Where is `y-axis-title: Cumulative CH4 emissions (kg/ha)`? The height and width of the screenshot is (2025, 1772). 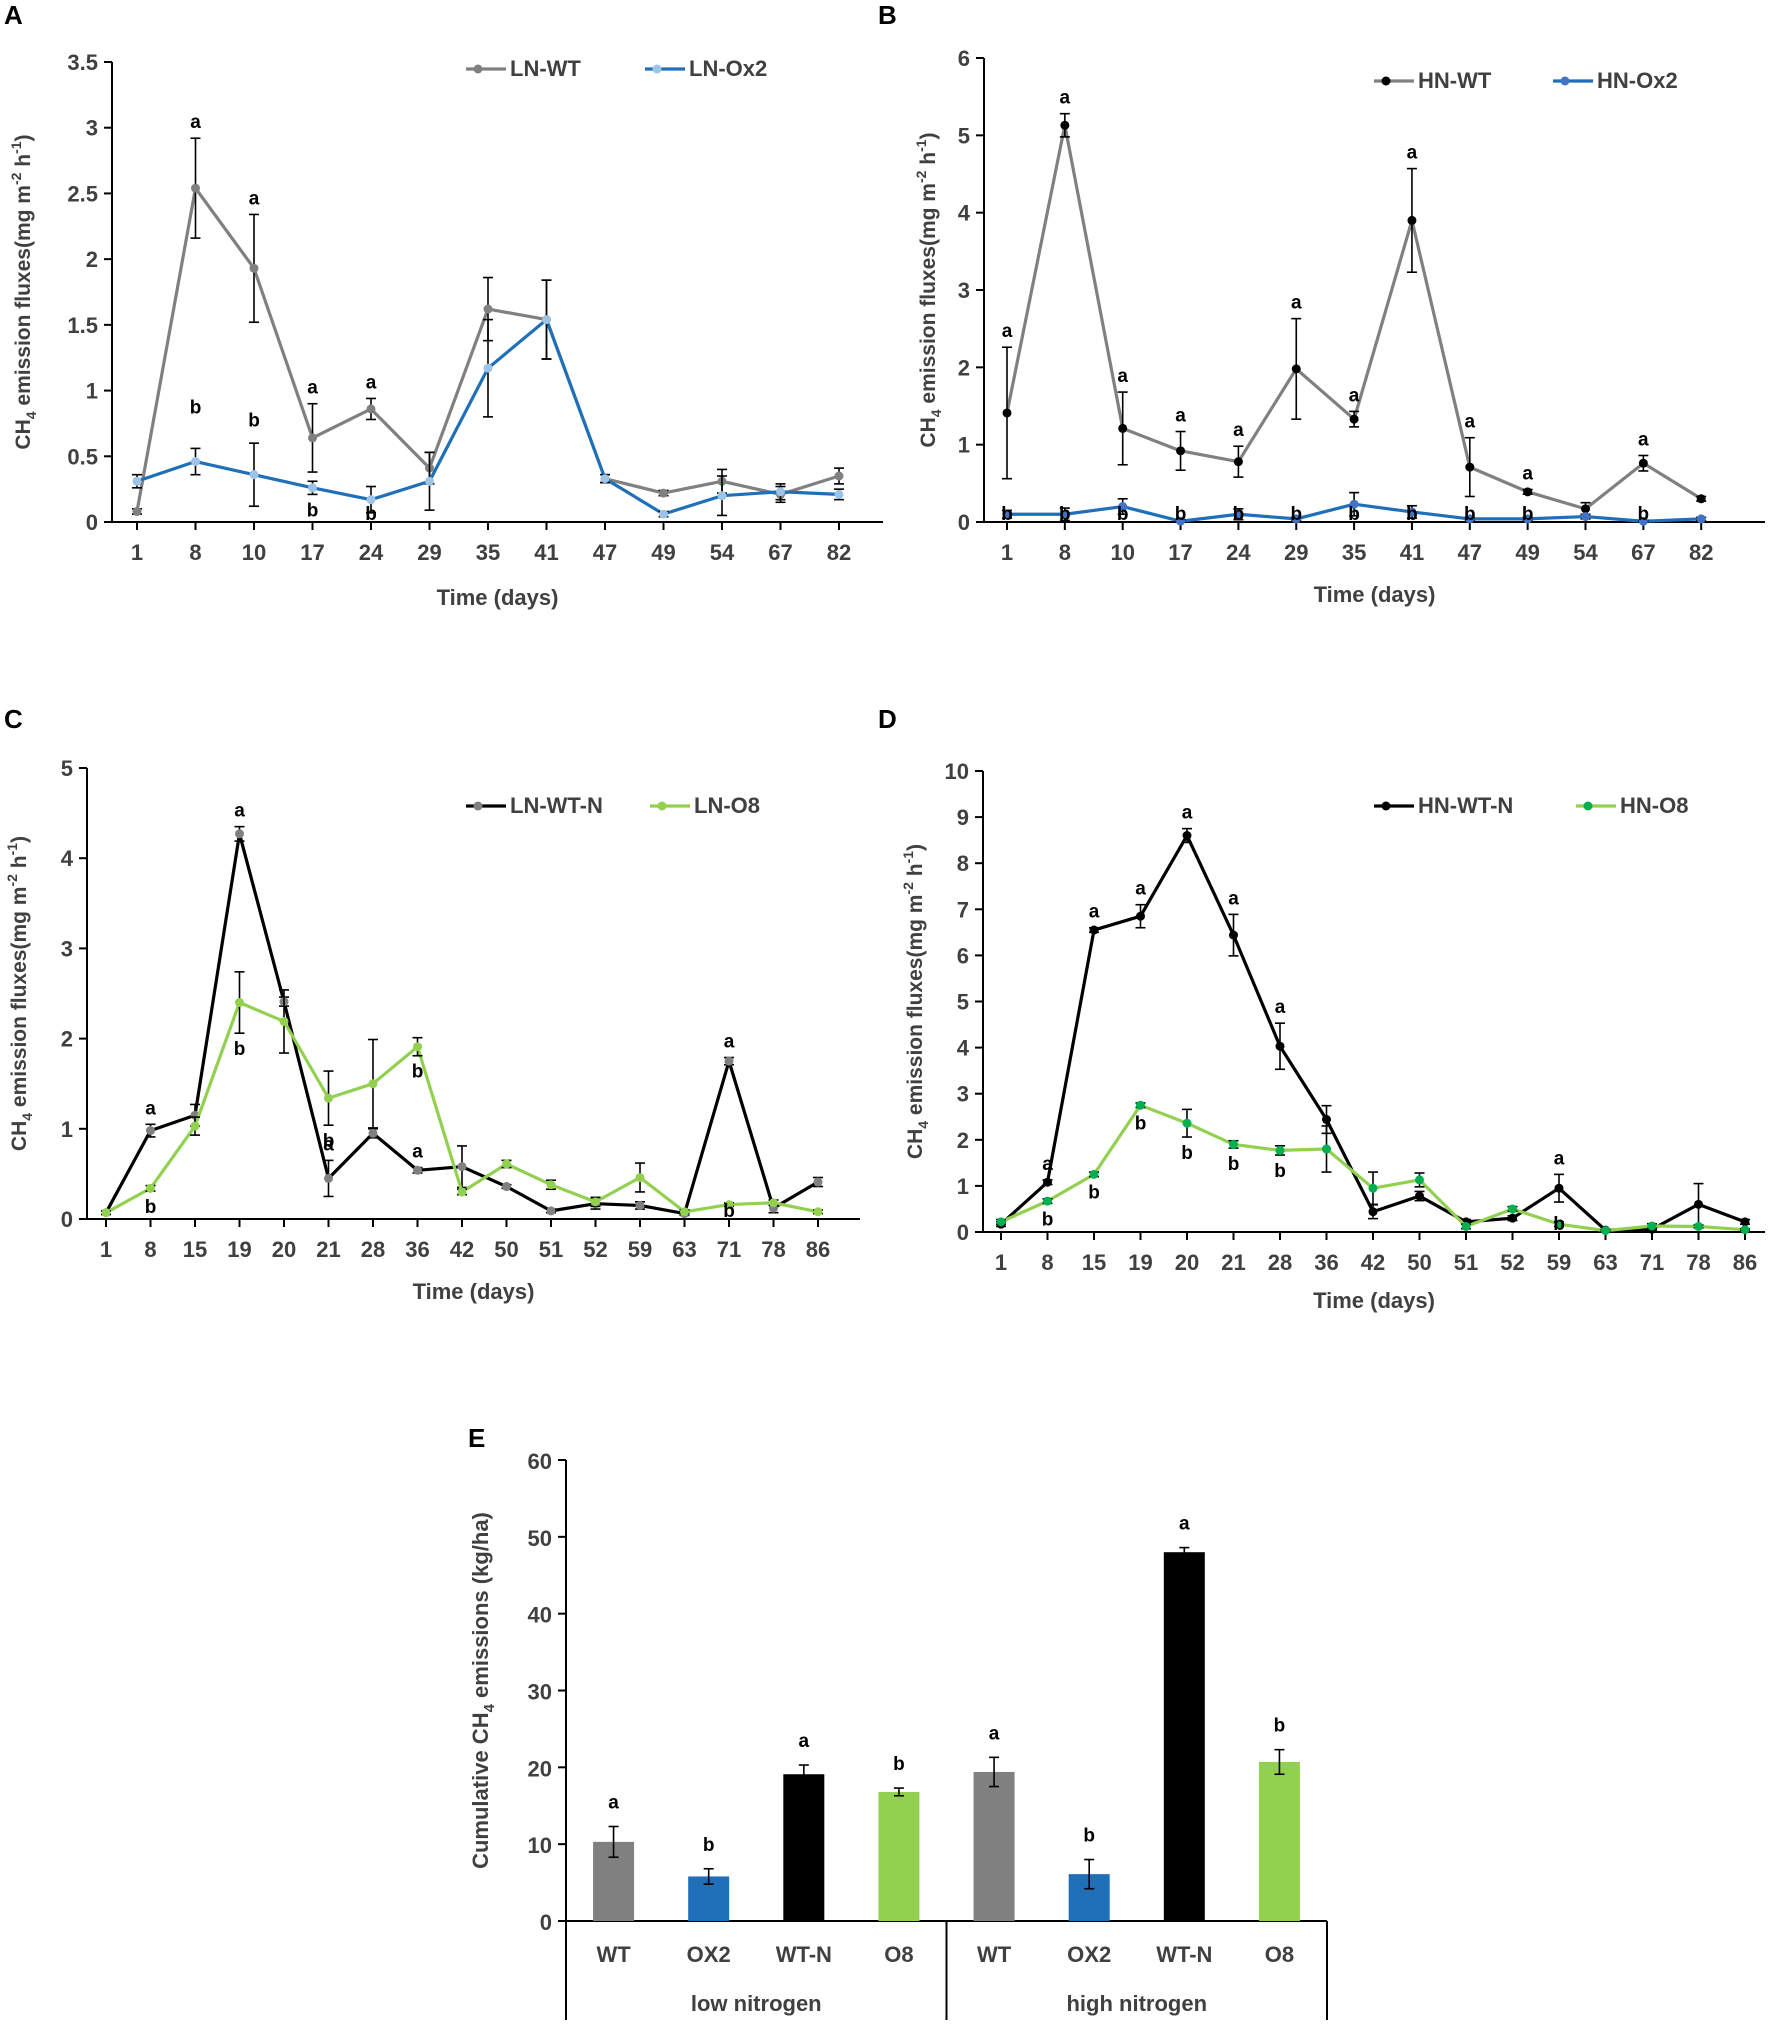
y-axis-title: Cumulative CH4 emissions (kg/ha) is located at coordinates (483, 1690).